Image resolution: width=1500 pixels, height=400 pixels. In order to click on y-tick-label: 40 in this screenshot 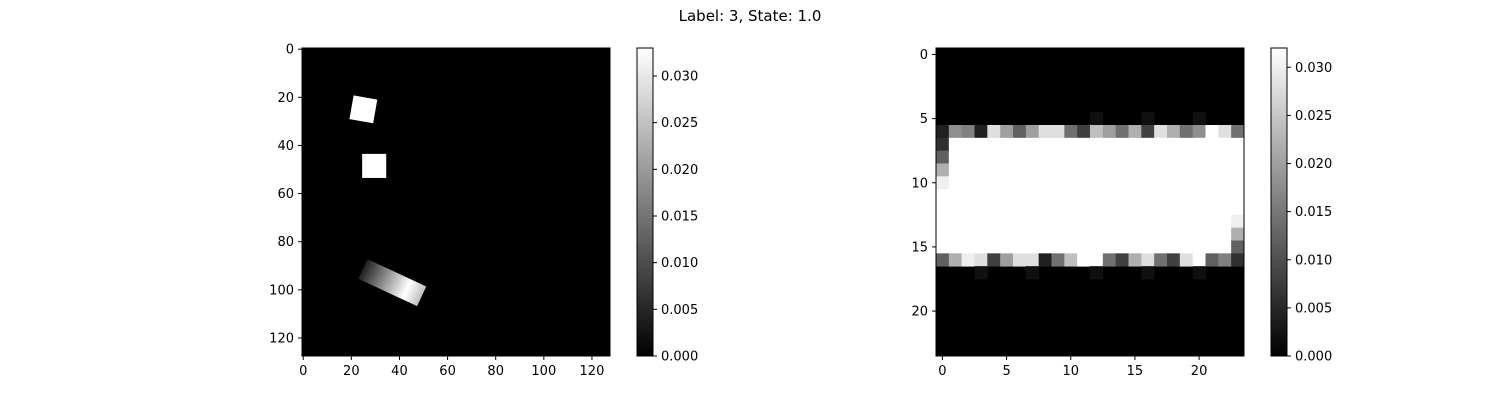, I will do `click(285, 146)`.